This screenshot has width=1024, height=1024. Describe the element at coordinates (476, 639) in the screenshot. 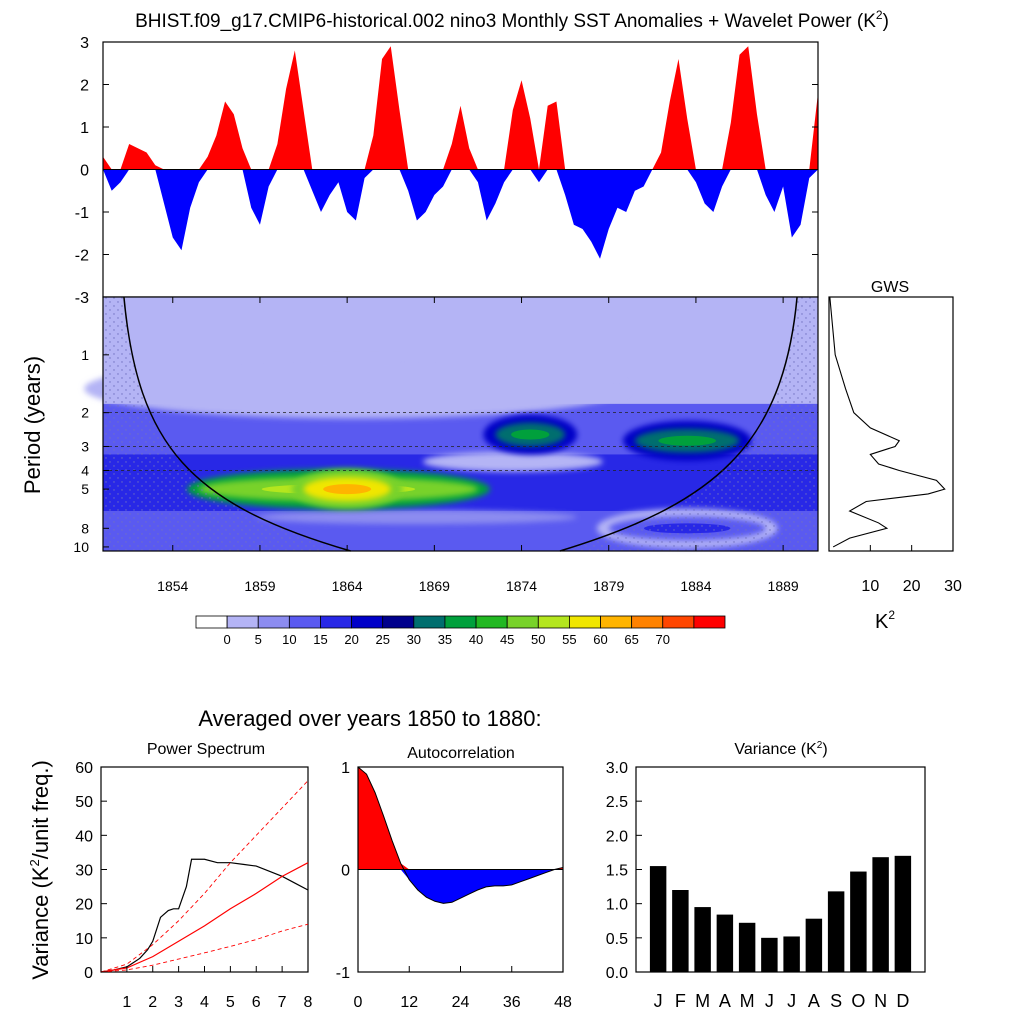

I see `colorbar-label: 40` at that location.